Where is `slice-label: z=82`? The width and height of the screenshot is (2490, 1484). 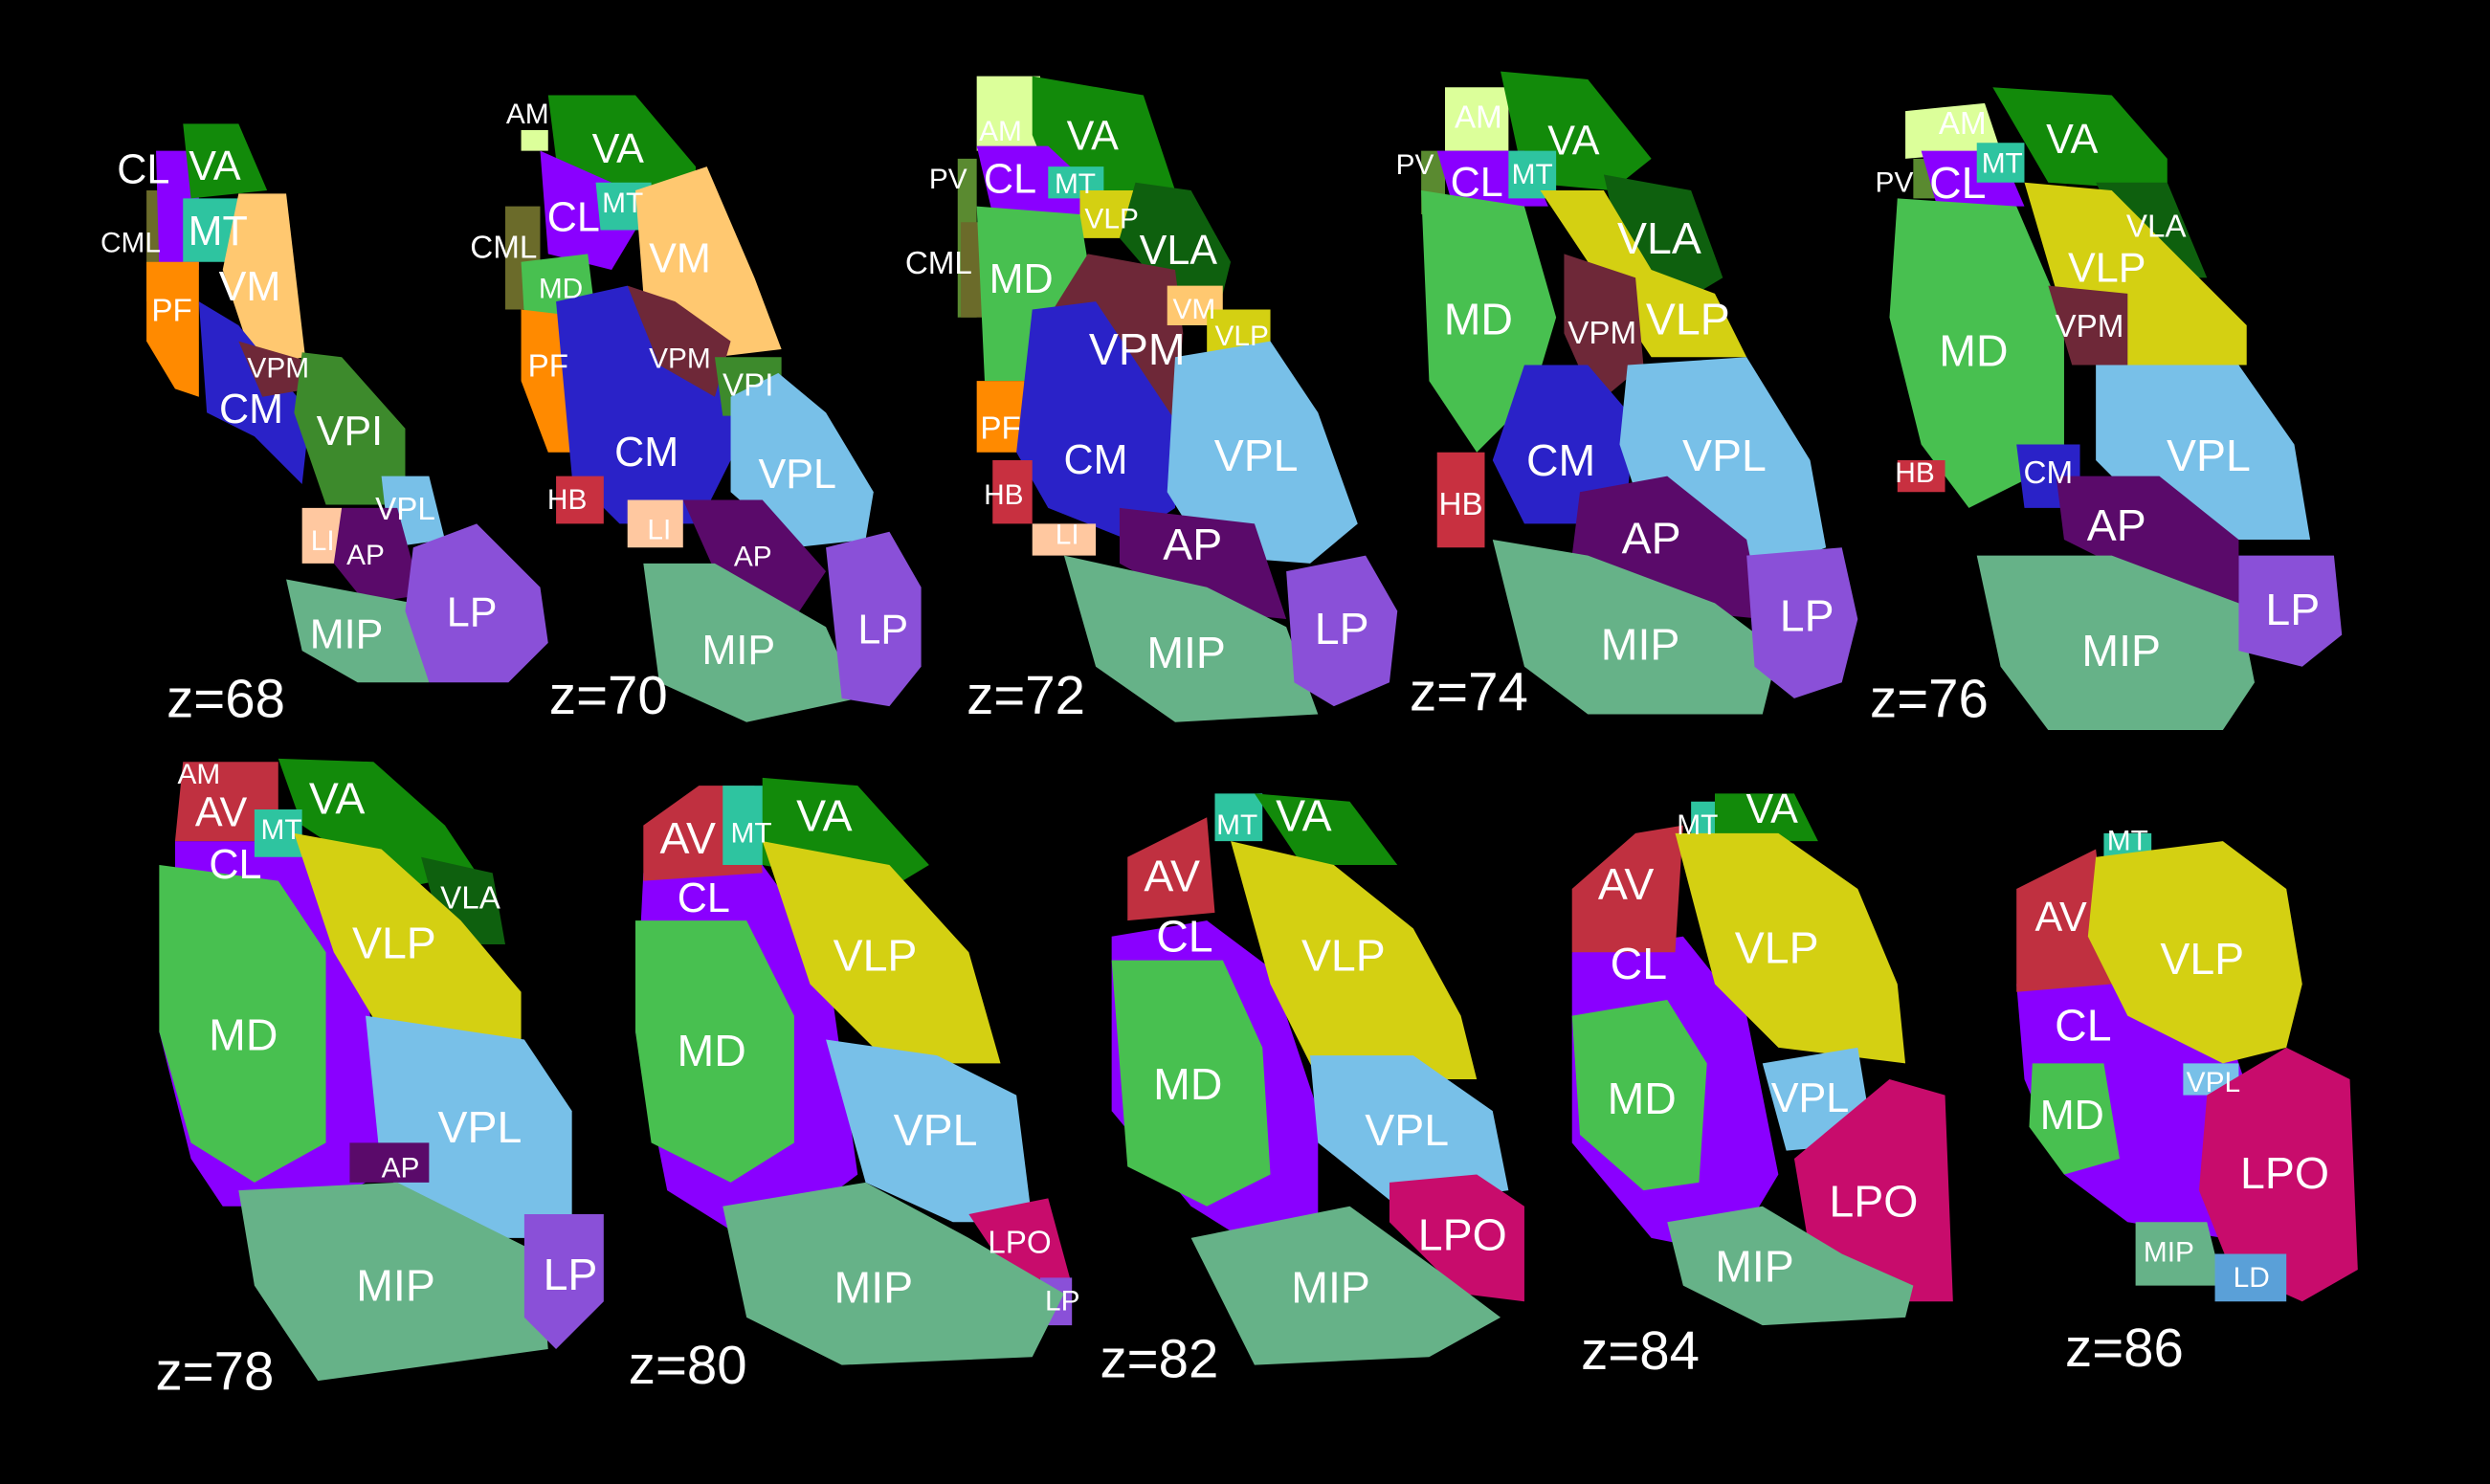
slice-label: z=82 is located at coordinates (1159, 1358).